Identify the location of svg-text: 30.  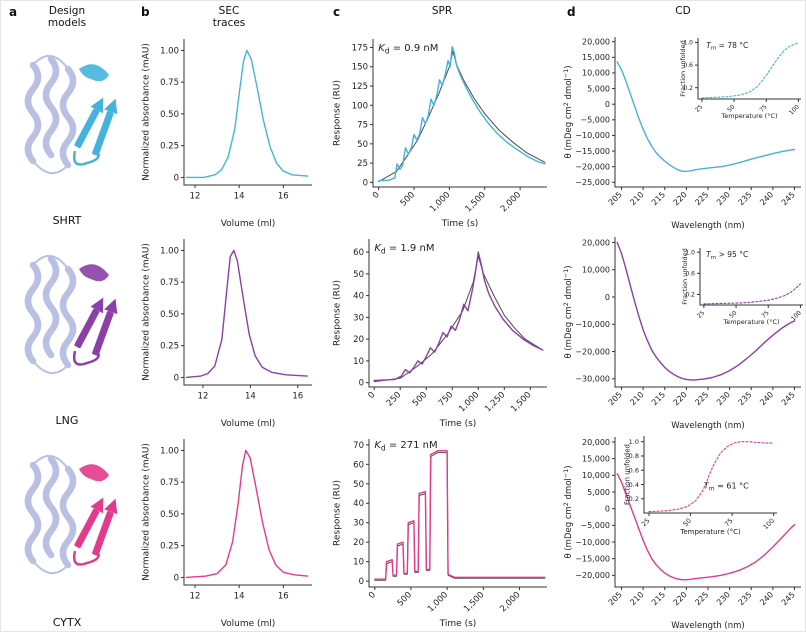
(358, 318).